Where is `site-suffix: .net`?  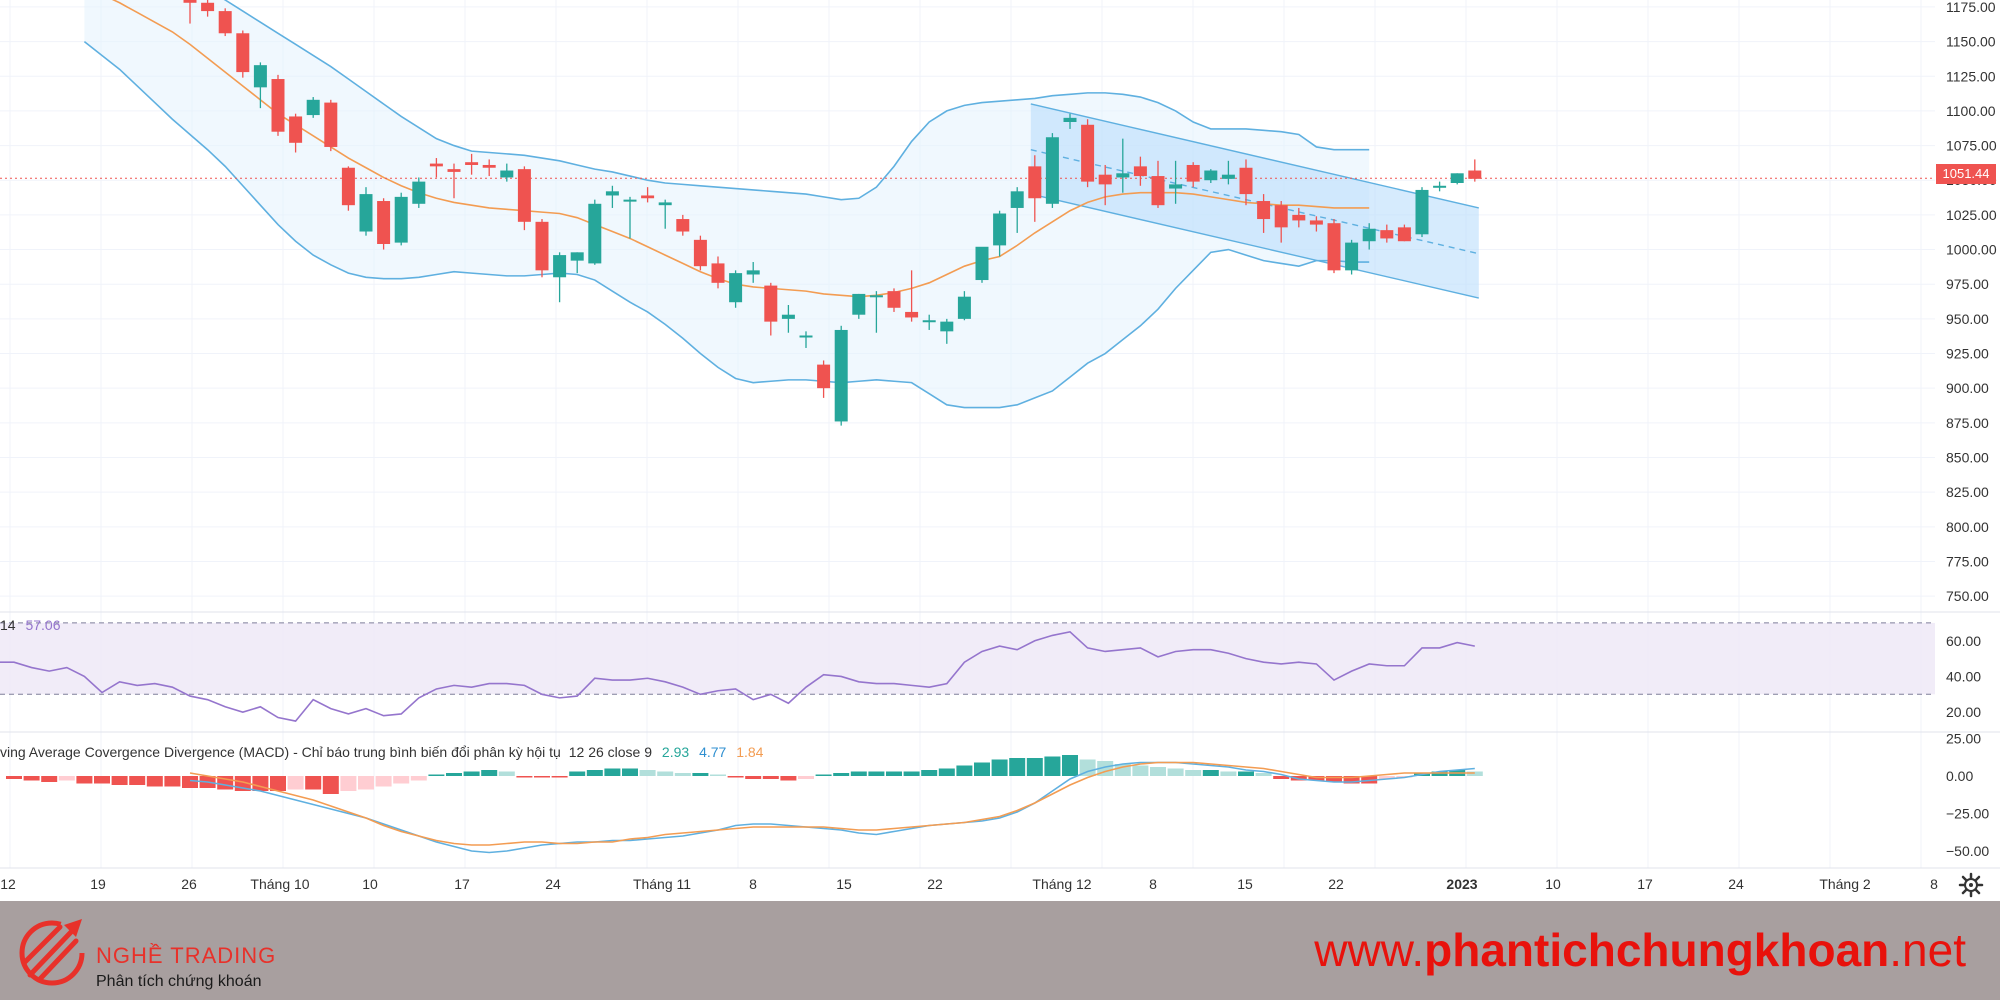
site-suffix: .net is located at coordinates (1927, 950).